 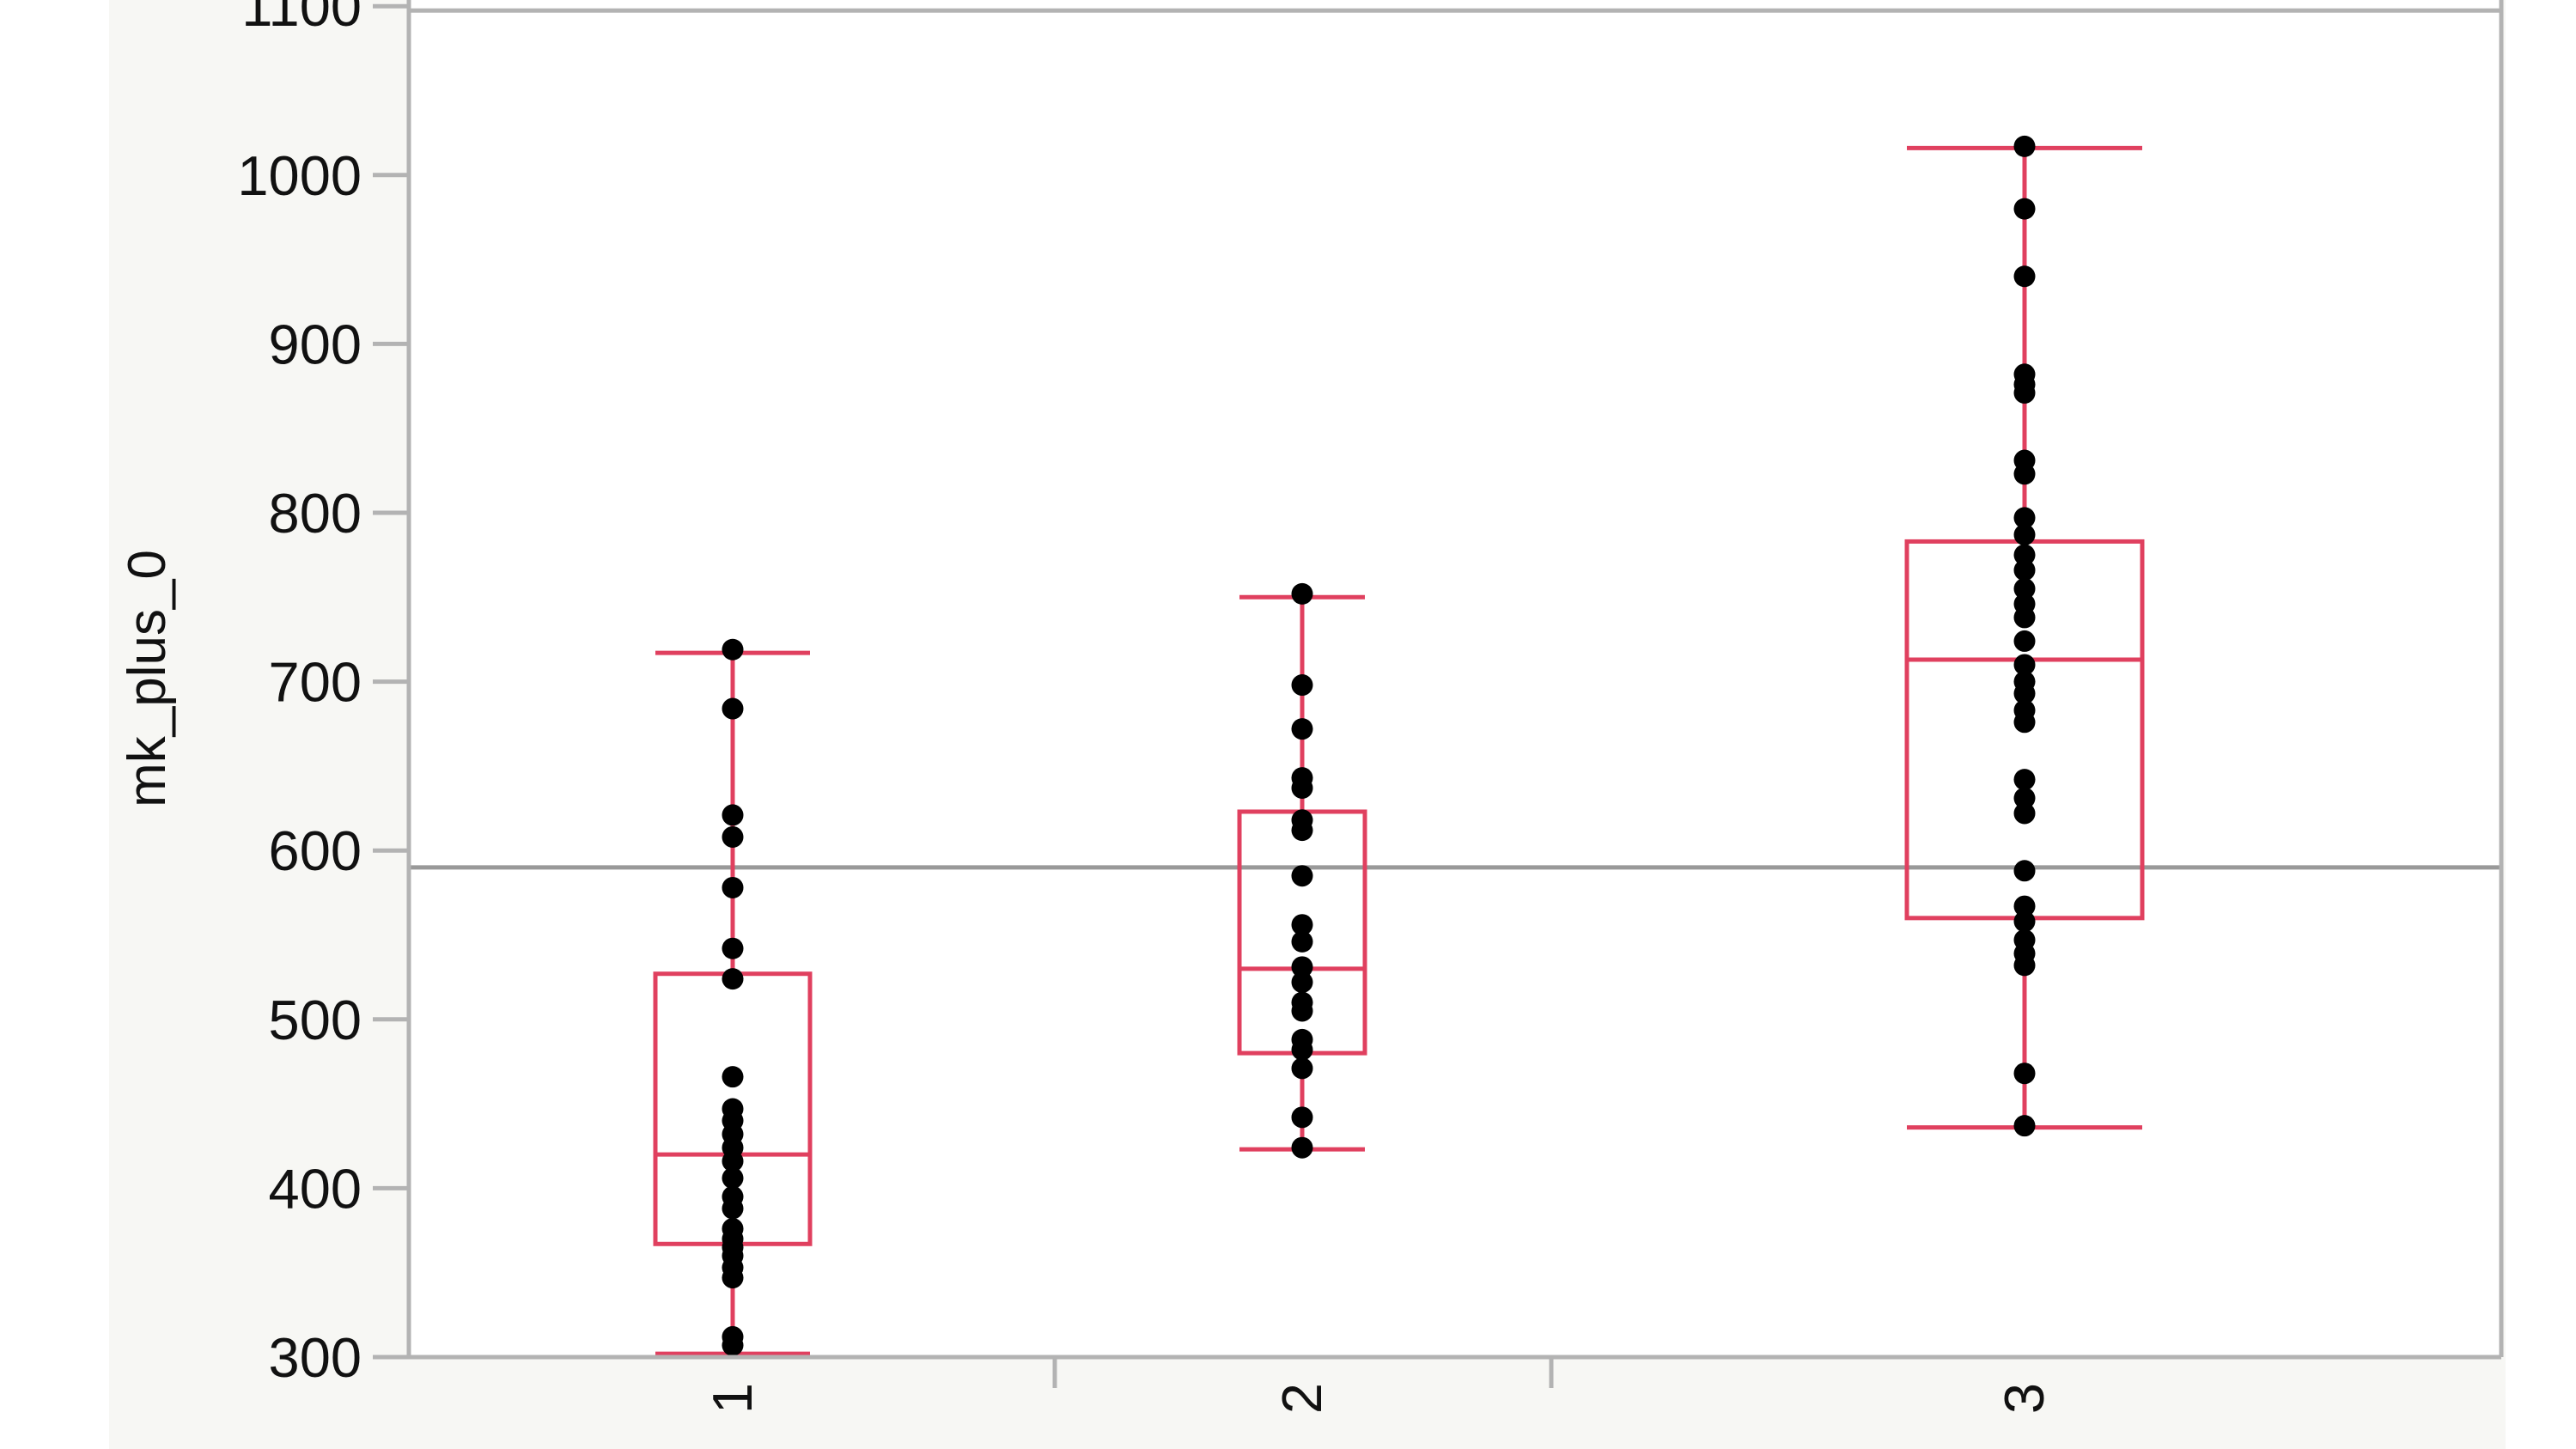 I want to click on y-tick-label-1000: 1000, so click(x=299, y=175).